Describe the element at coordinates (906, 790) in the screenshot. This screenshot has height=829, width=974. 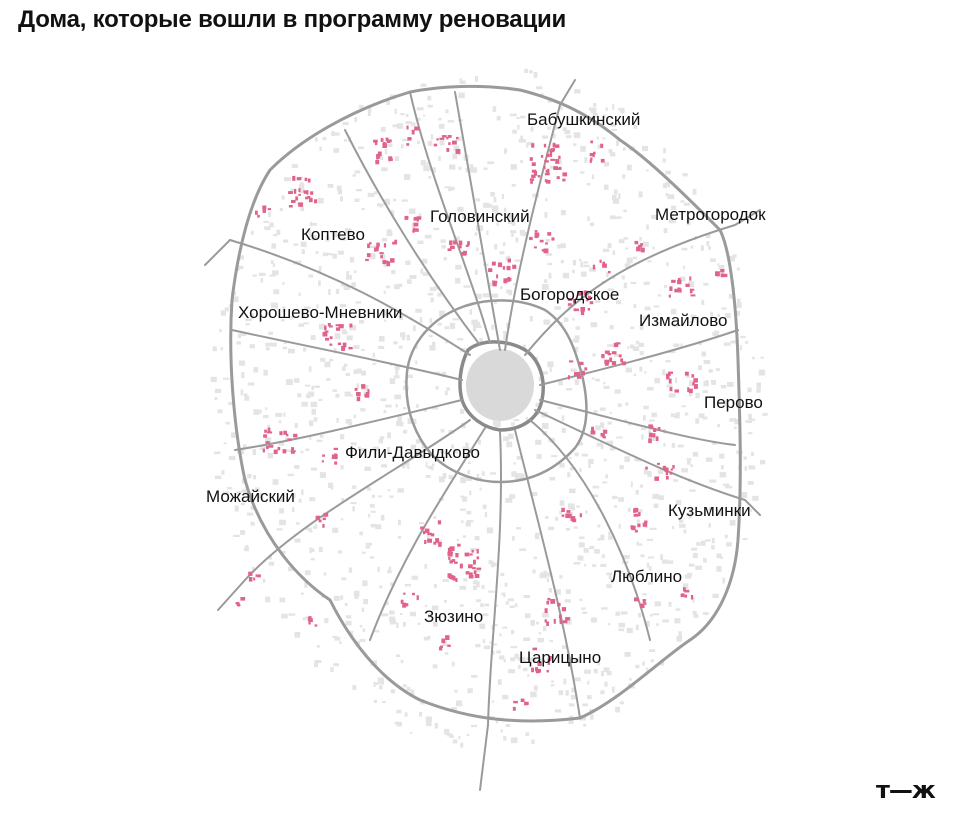
I see `tzh-logo: т—ж` at that location.